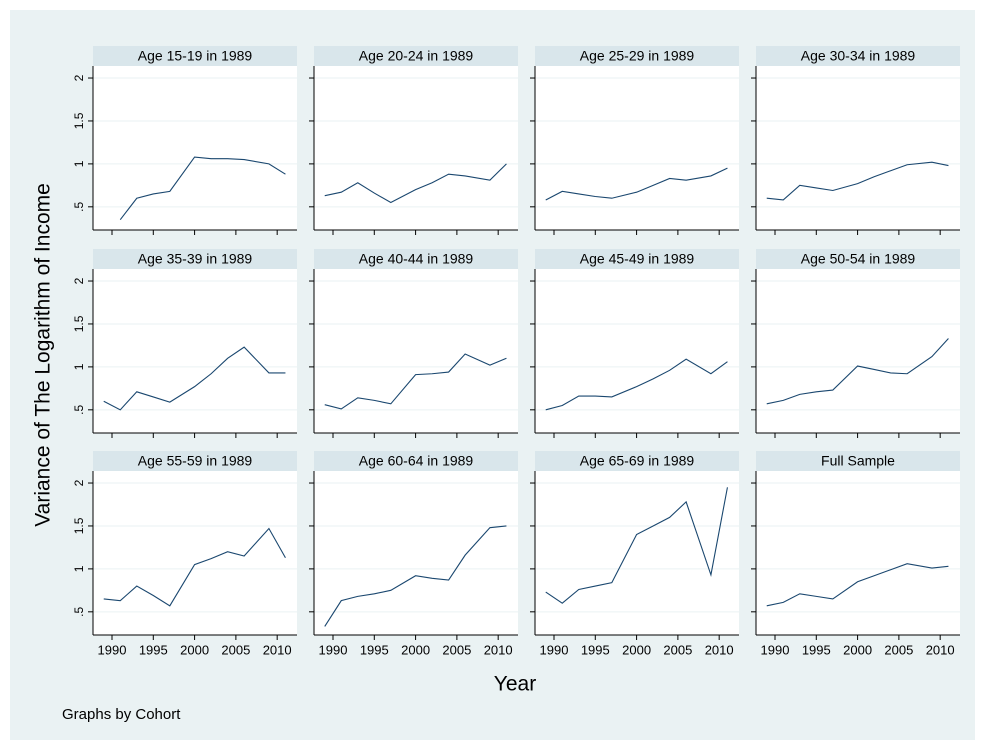 The image size is (982, 750). I want to click on panel-title: Age 35-39 in 1989, so click(195, 259).